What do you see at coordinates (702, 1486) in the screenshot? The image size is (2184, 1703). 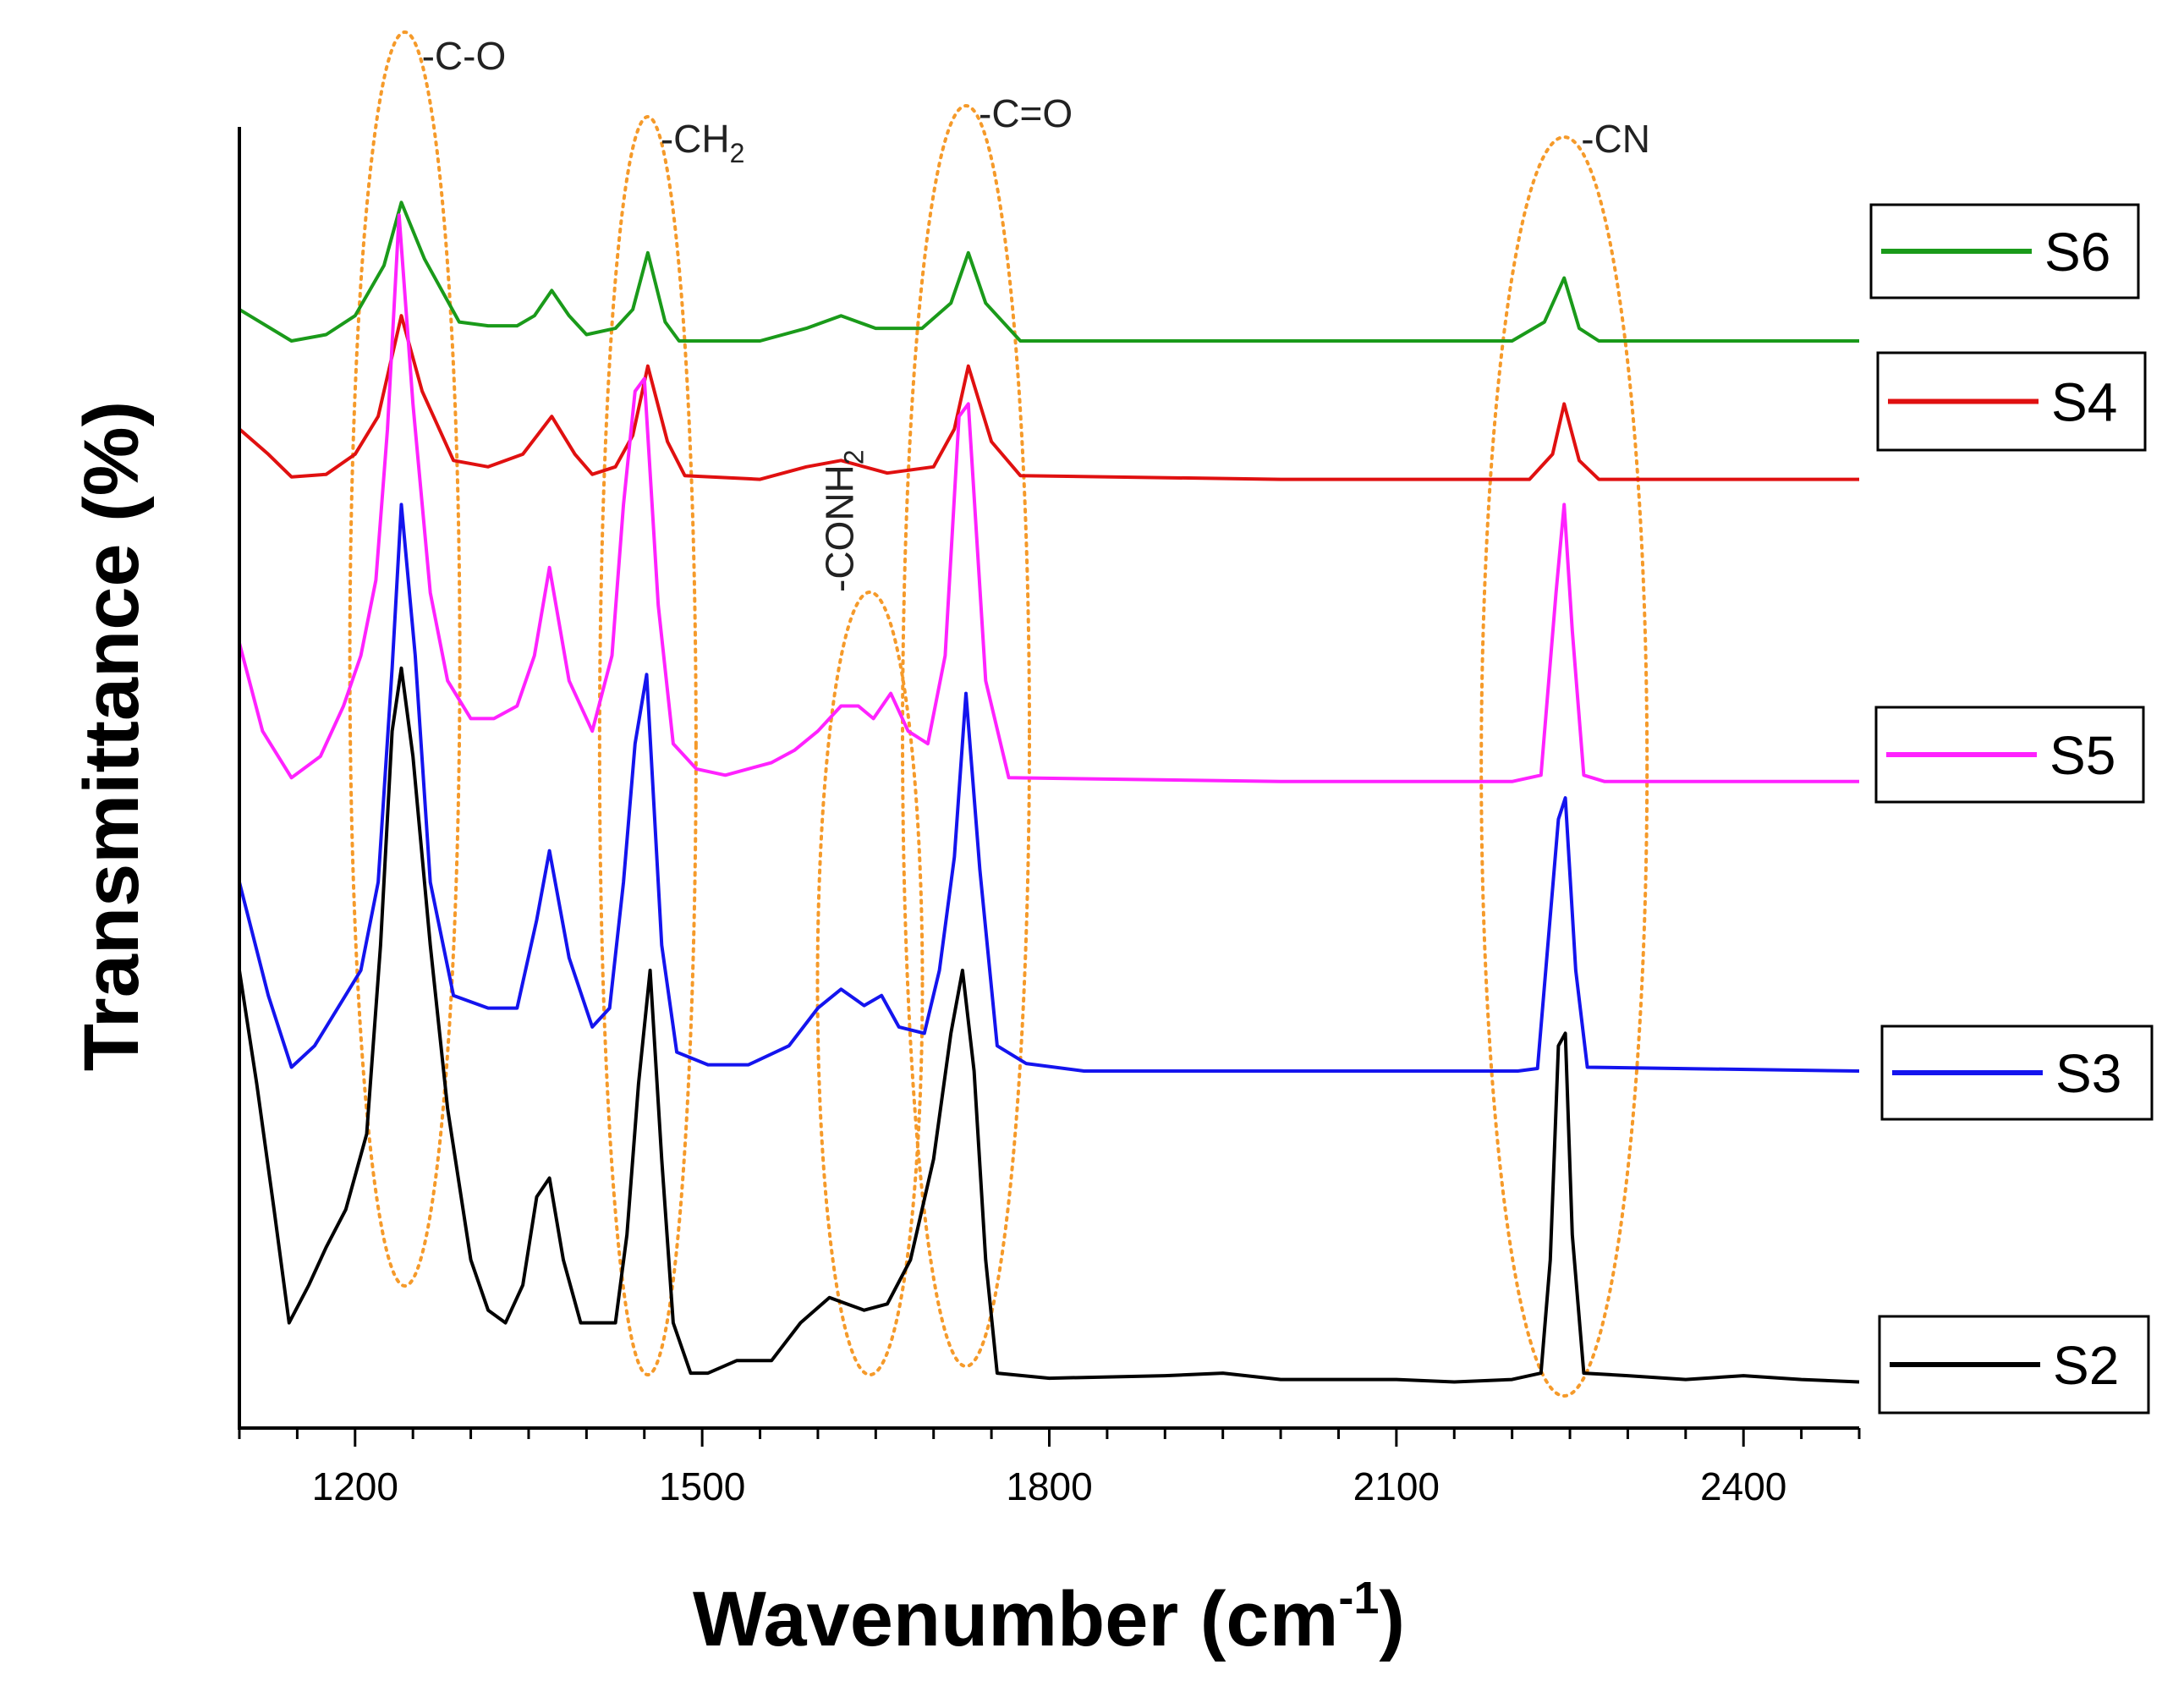 I see `x-tick-label: 1500` at bounding box center [702, 1486].